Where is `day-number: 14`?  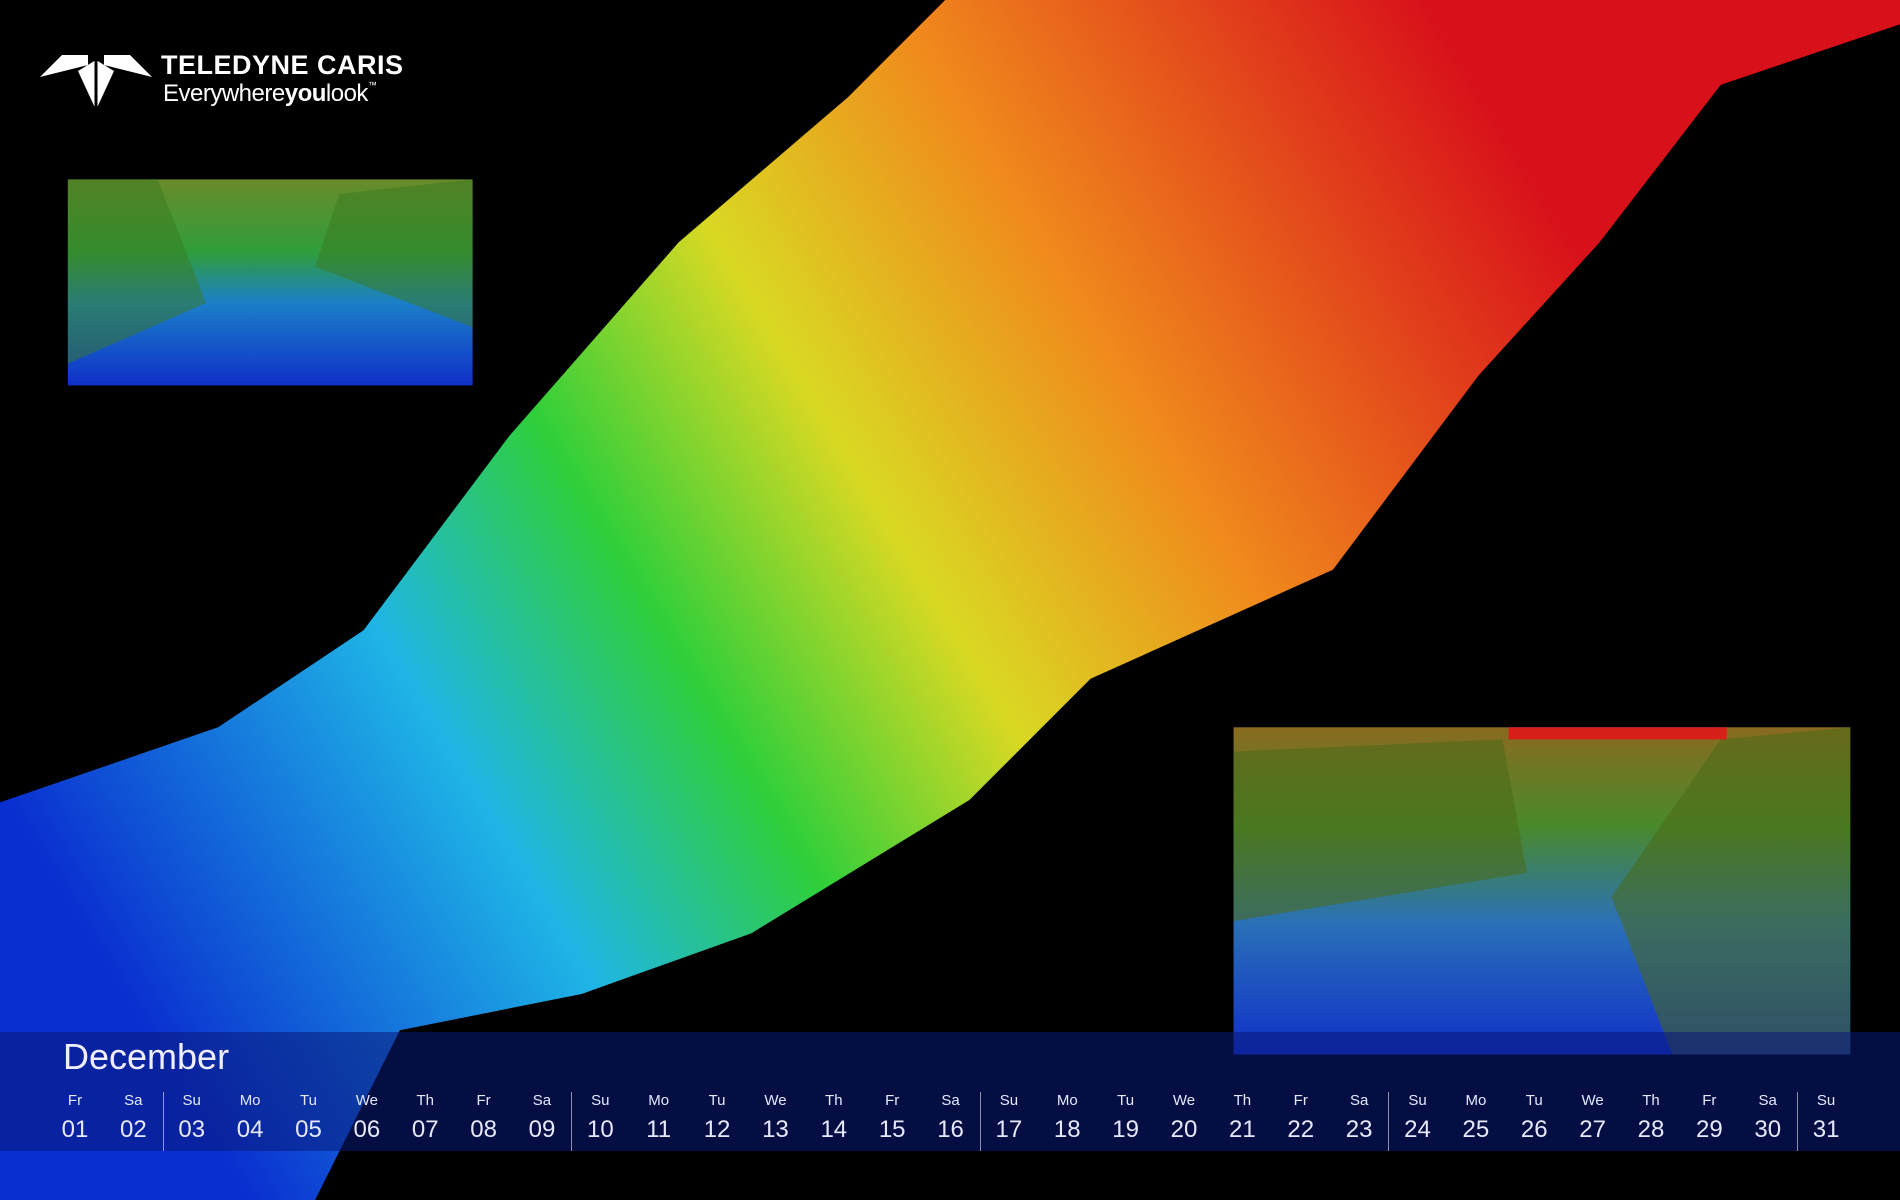 day-number: 14 is located at coordinates (834, 1129).